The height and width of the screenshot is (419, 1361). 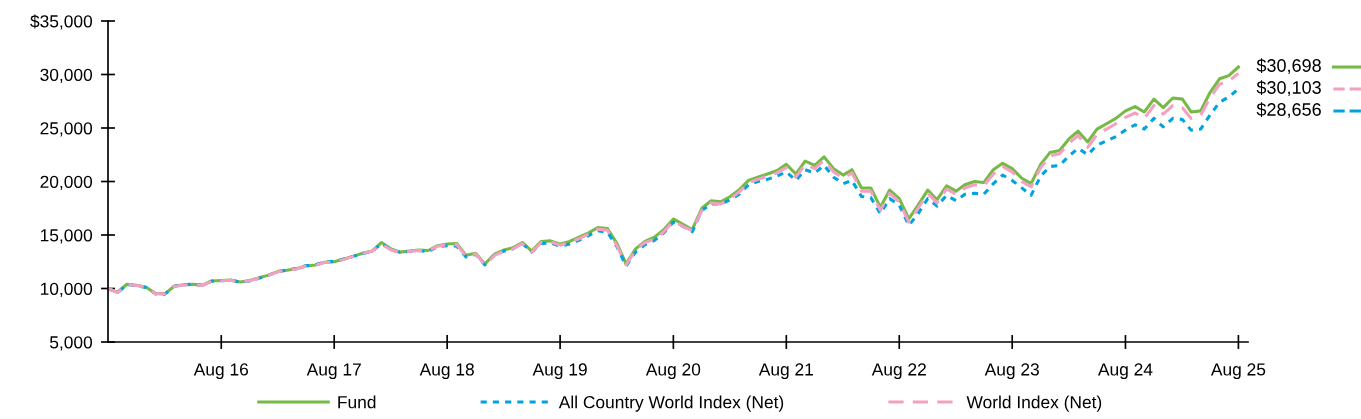 I want to click on legend-label: All Country World Index (Net), so click(x=671, y=403).